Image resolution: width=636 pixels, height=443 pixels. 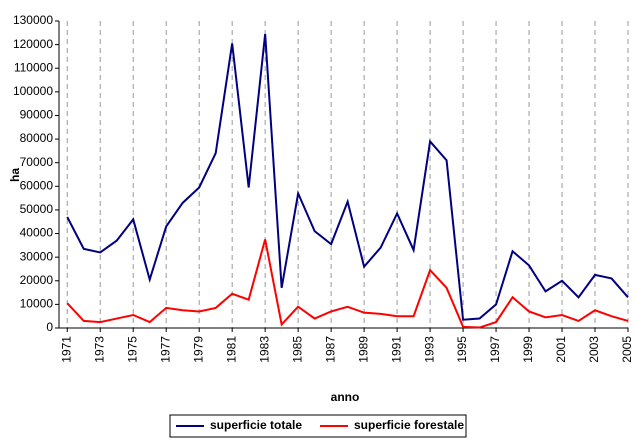 I want to click on y-tick-label: 80000, so click(x=37, y=138).